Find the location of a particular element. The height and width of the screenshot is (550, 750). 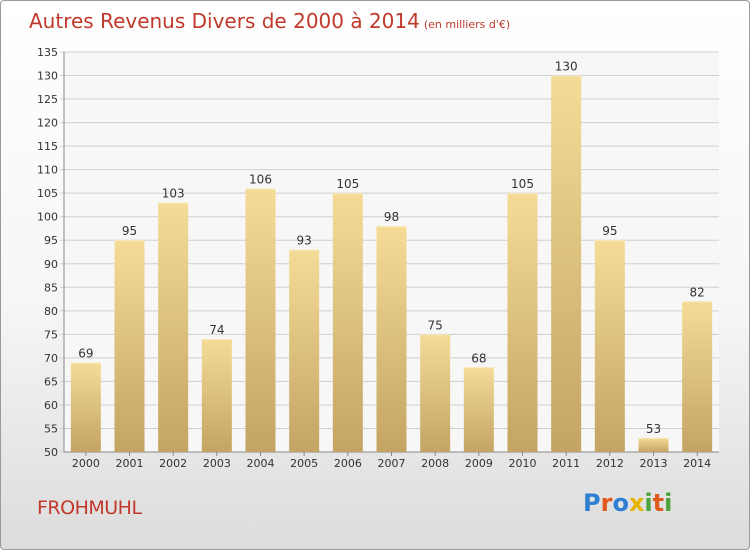

data-label: 130 is located at coordinates (566, 67).